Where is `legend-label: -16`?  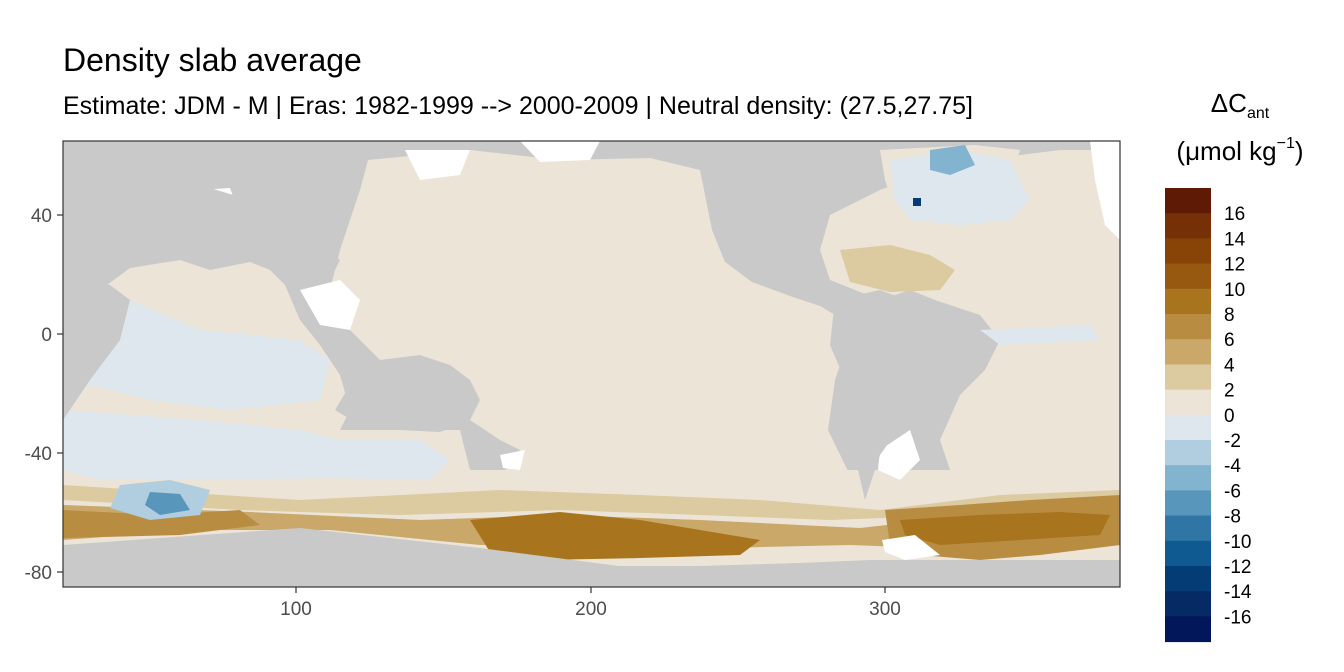
legend-label: -16 is located at coordinates (1237, 617).